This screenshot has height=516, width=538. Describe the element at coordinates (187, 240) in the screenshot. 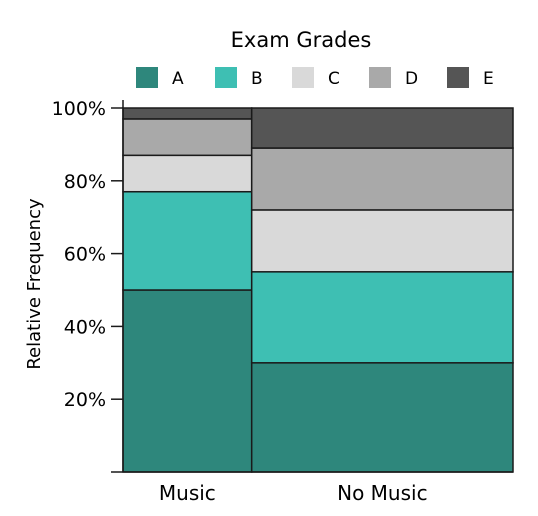

I see `mosaic-cell-music-b` at that location.